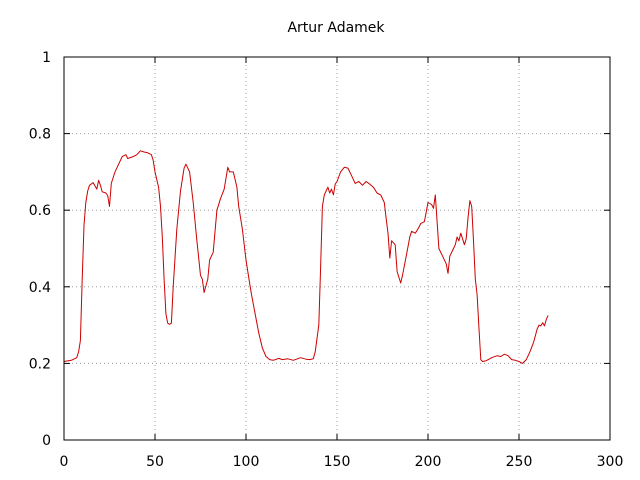  I want to click on y-tick-label: 0.4, so click(40, 288).